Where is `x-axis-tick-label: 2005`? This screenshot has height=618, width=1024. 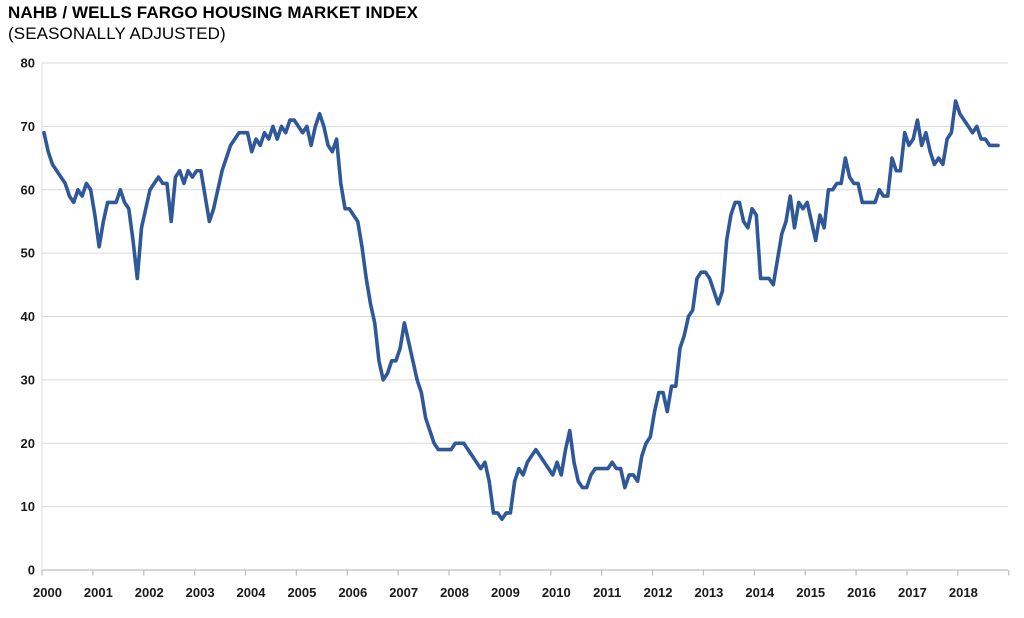
x-axis-tick-label: 2005 is located at coordinates (301, 592).